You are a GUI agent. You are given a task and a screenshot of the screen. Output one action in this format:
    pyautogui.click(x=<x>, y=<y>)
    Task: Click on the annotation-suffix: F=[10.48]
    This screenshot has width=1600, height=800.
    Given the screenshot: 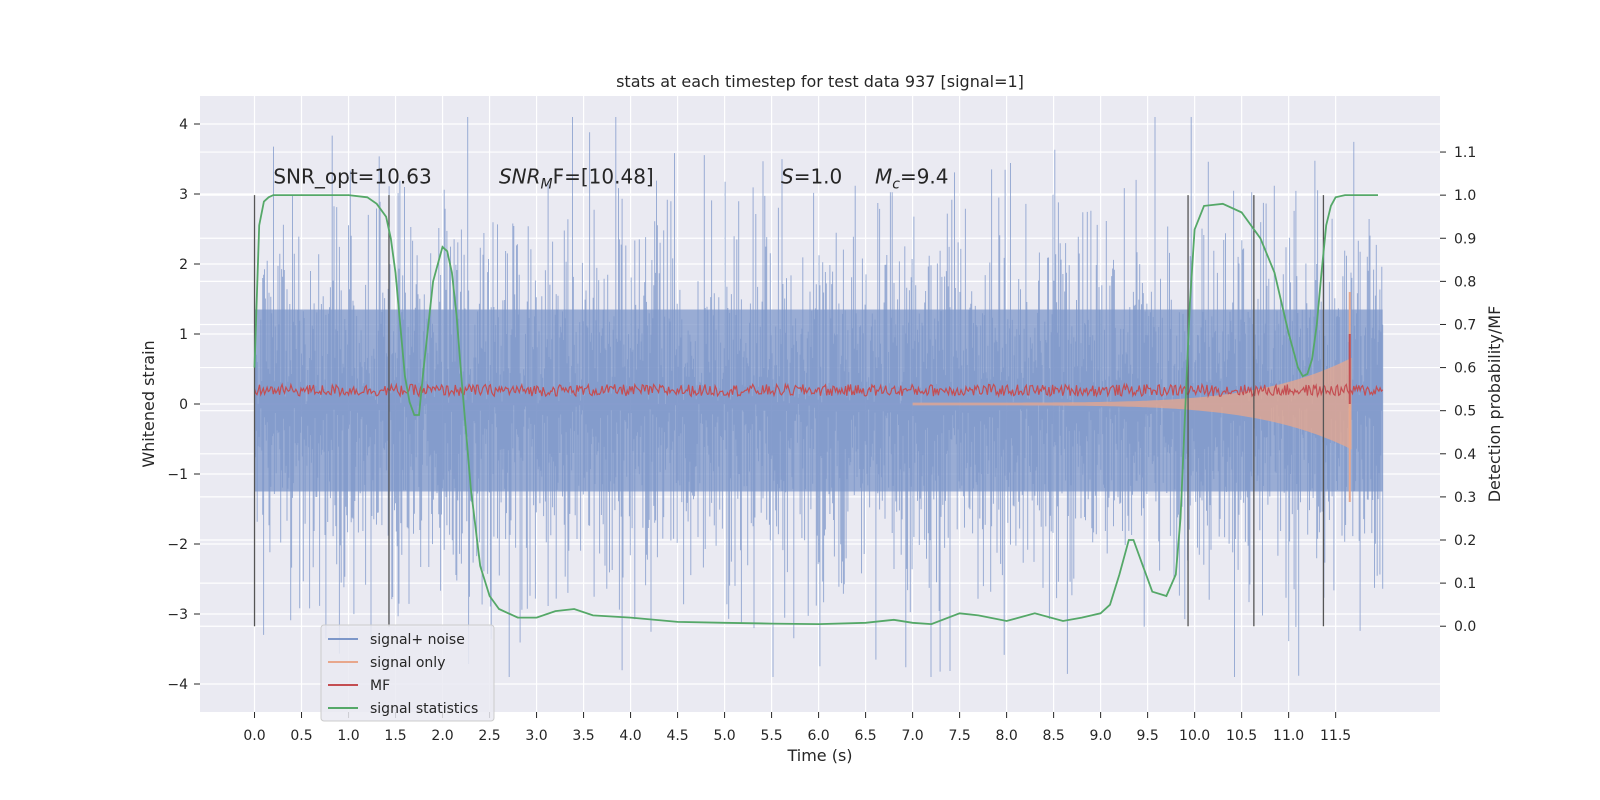 What is the action you would take?
    pyautogui.click(x=603, y=177)
    